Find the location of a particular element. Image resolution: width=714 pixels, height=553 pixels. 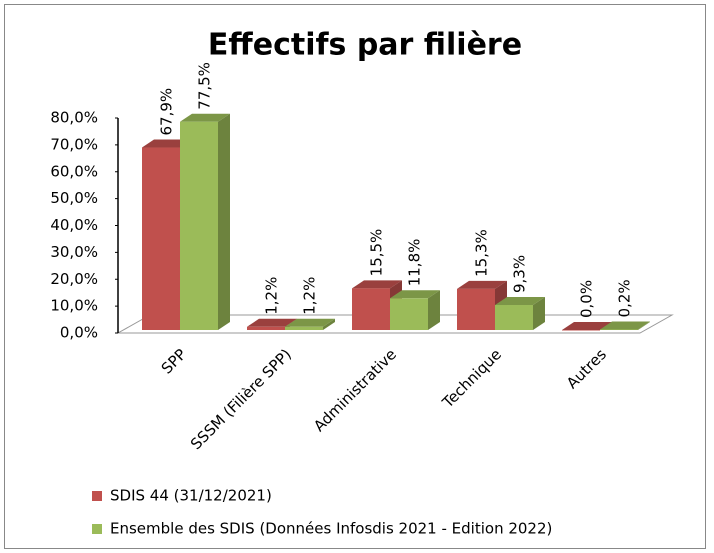

y-tick-label: 10,0% is located at coordinates (74, 306).